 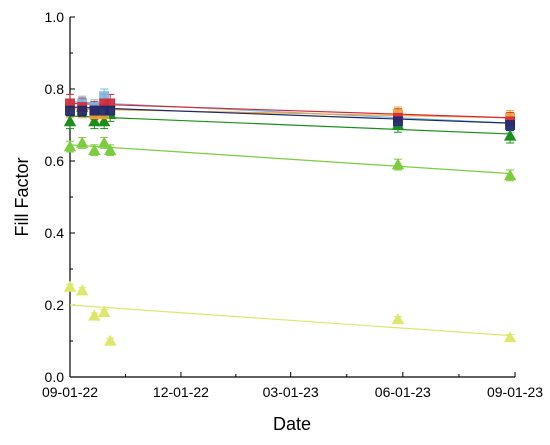 What do you see at coordinates (55, 377) in the screenshot?
I see `y-tick-label: 0.0` at bounding box center [55, 377].